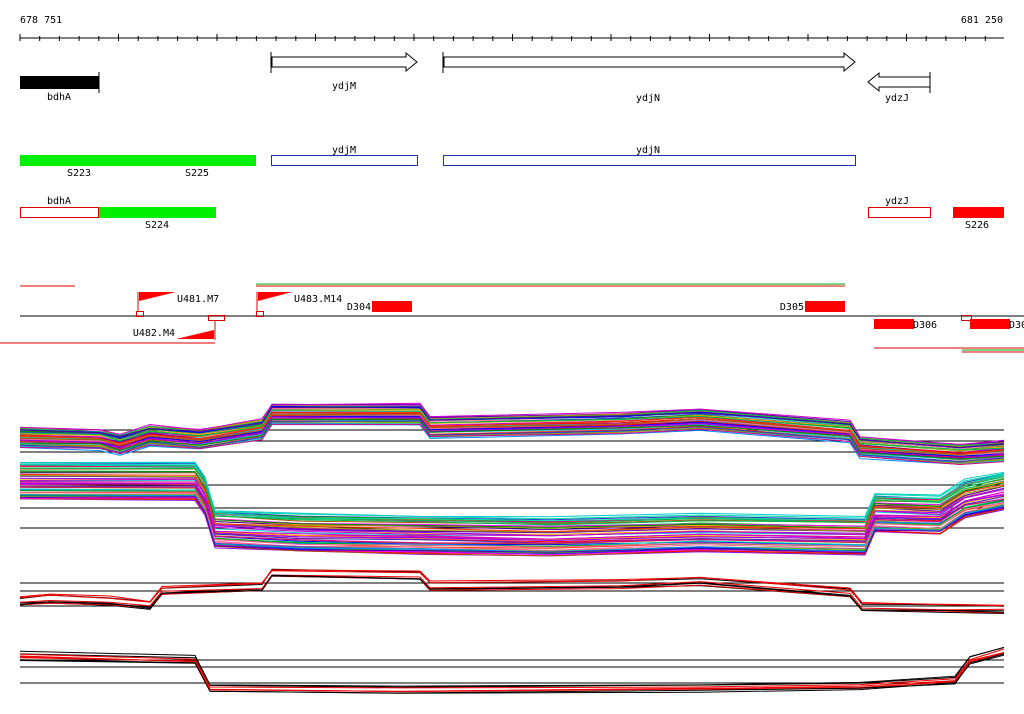  I want to click on feature-D306-label: D306, so click(925, 325).